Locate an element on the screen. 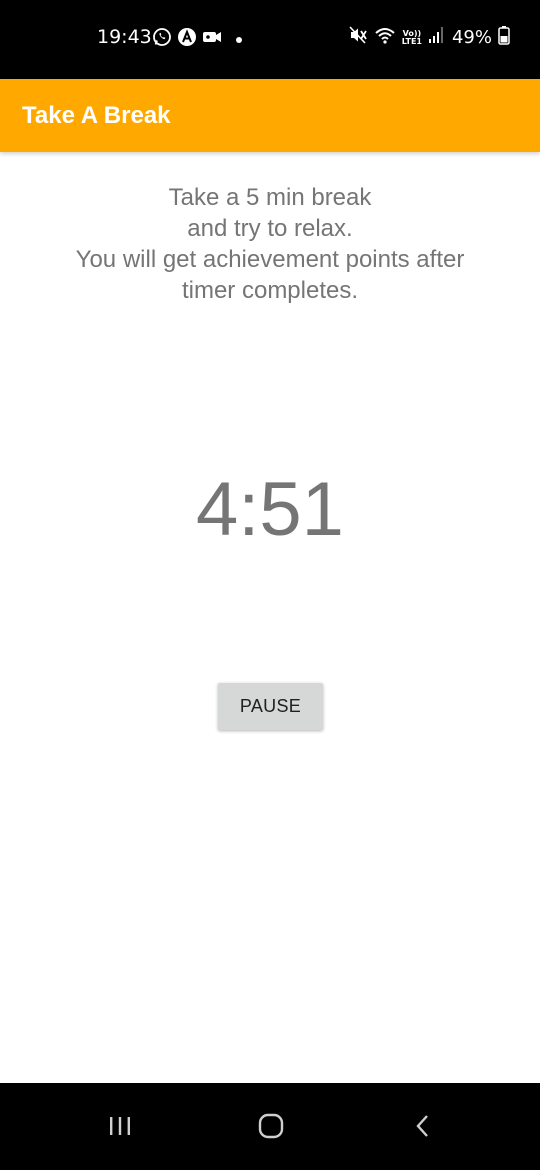 The width and height of the screenshot is (540, 1170). back-icon is located at coordinates (422, 1126).